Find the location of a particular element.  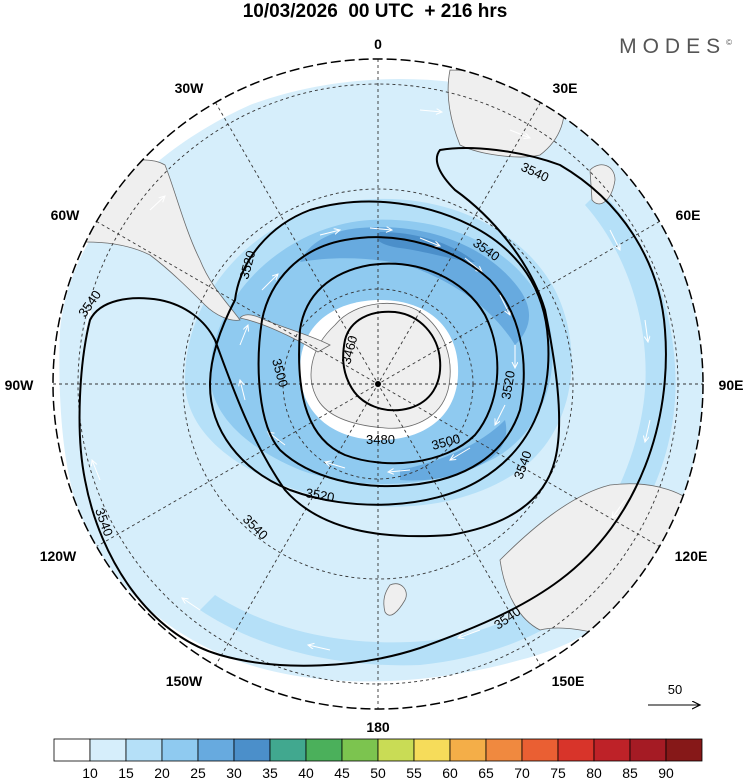

brand-mark: © is located at coordinates (729, 42).